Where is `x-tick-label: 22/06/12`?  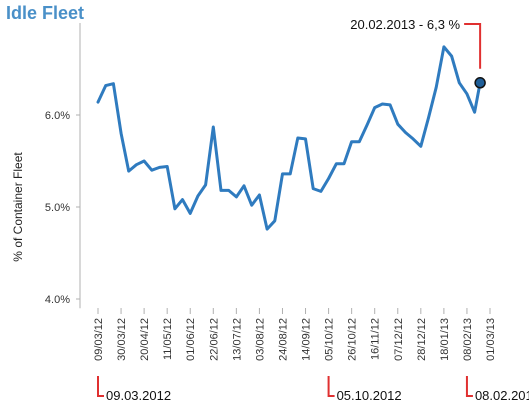 x-tick-label: 22/06/12 is located at coordinates (214, 339).